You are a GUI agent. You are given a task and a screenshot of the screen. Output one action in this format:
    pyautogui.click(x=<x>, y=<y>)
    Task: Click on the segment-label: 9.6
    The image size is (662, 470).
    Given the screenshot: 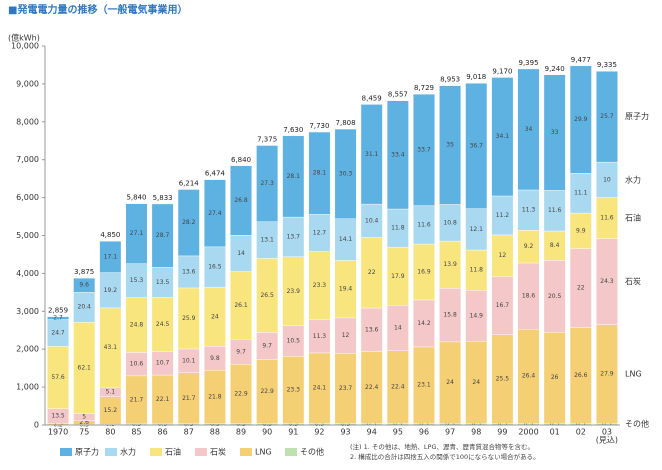 What is the action you would take?
    pyautogui.click(x=84, y=285)
    